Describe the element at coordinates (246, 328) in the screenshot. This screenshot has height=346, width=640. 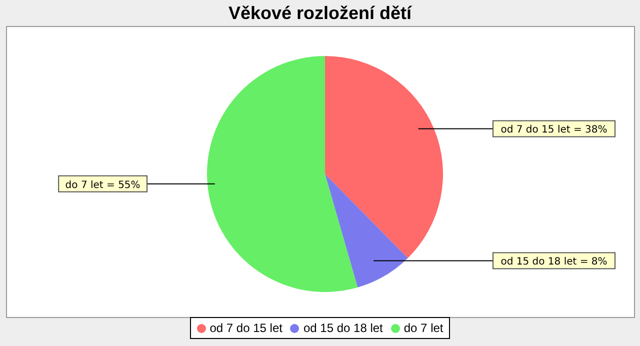
I see `legend-label: od 7 do 15 let` at that location.